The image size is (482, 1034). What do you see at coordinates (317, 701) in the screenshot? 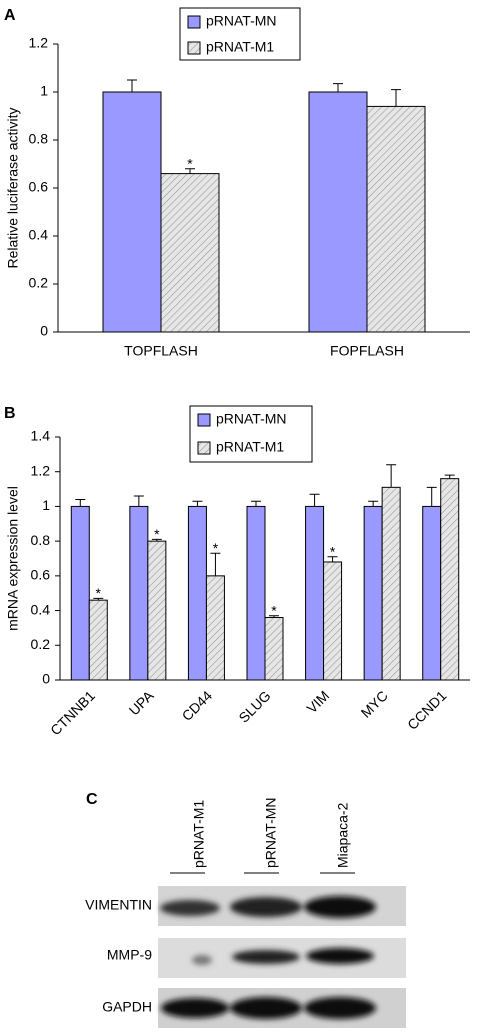
I see `x-tick-label: VIM` at bounding box center [317, 701].